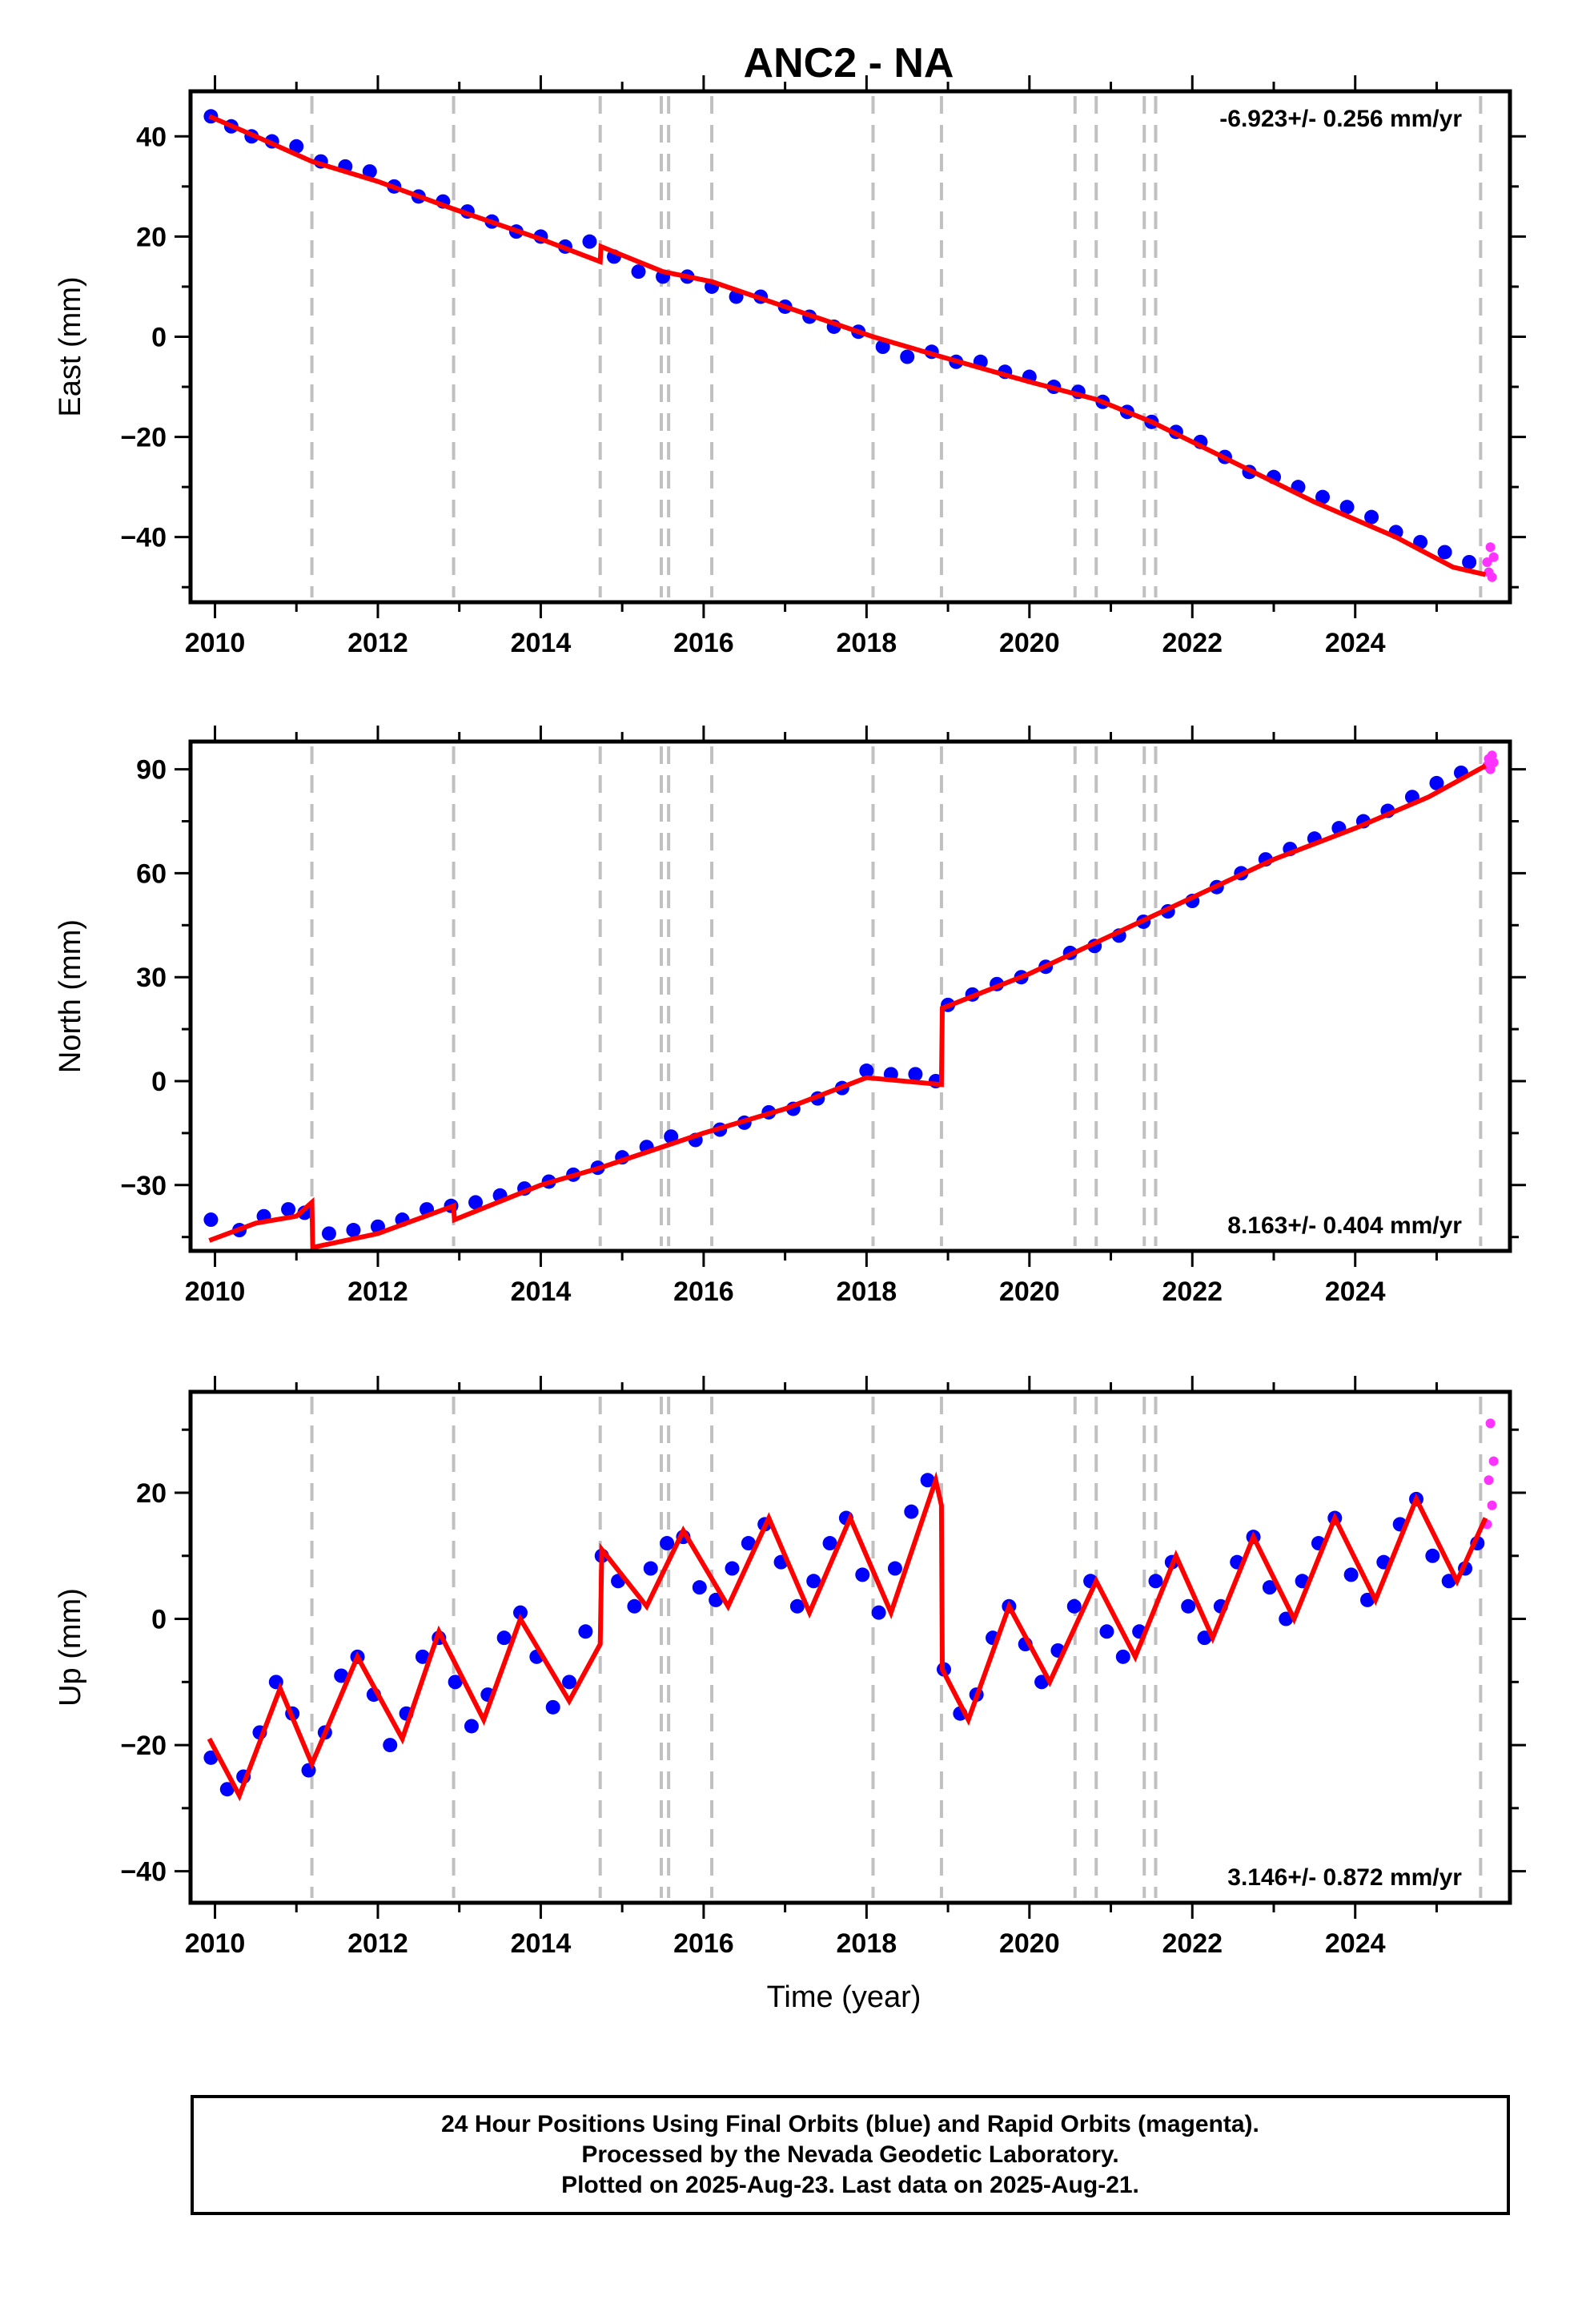  I want to click on series-final-up, so click(844, 1635).